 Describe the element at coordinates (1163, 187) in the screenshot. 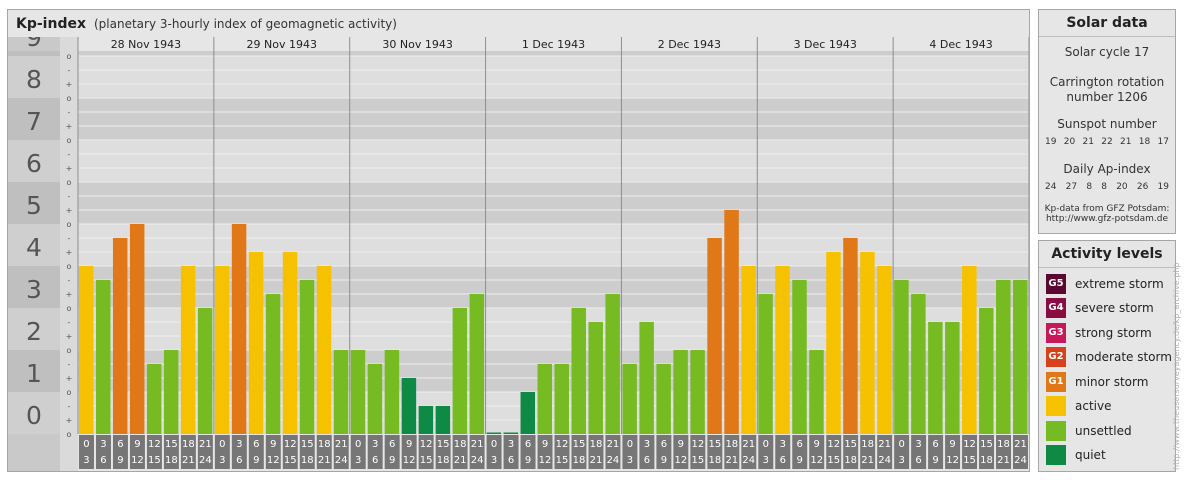

I see `ap-value: 19` at that location.